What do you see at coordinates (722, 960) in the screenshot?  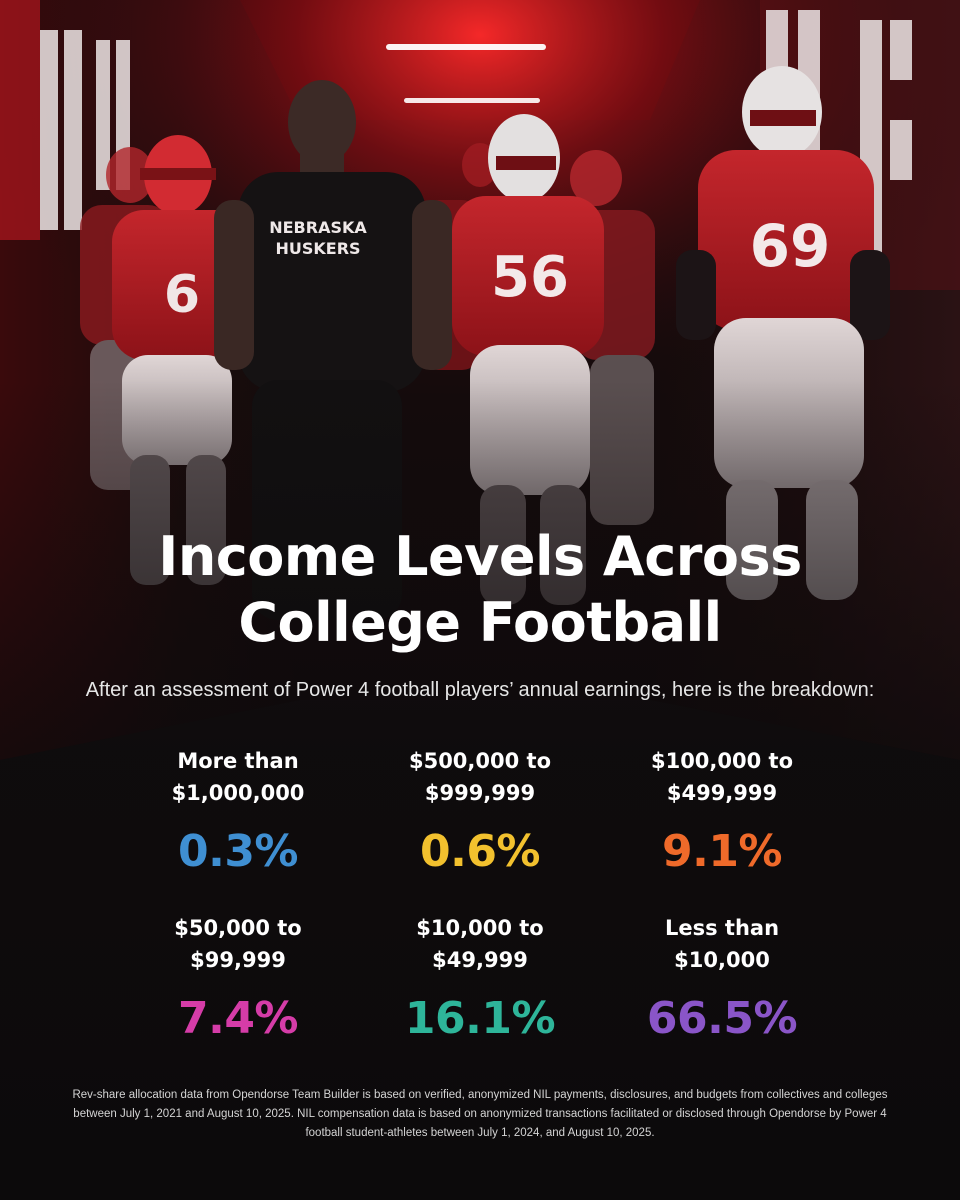 I see `stat-label-line2: $10,000` at bounding box center [722, 960].